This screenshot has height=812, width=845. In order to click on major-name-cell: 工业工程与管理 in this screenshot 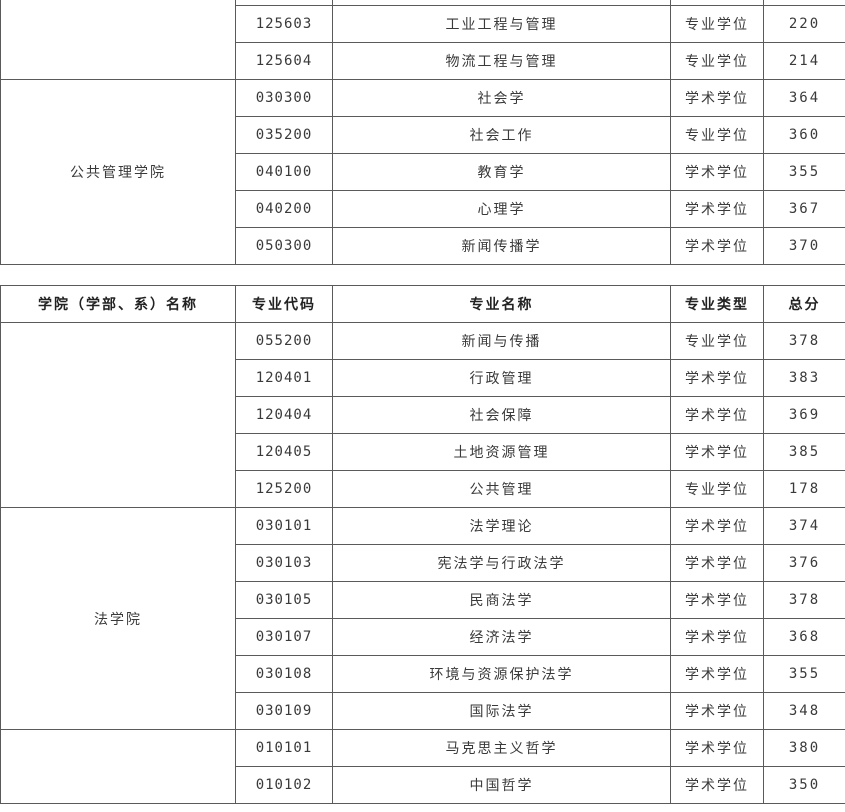, I will do `click(501, 24)`.